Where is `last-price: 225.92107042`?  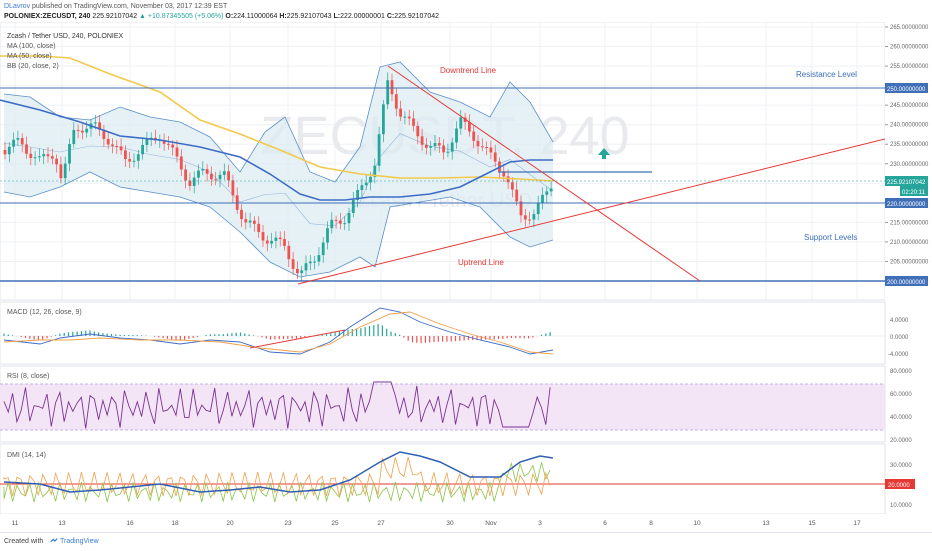
last-price: 225.92107042 is located at coordinates (115, 16).